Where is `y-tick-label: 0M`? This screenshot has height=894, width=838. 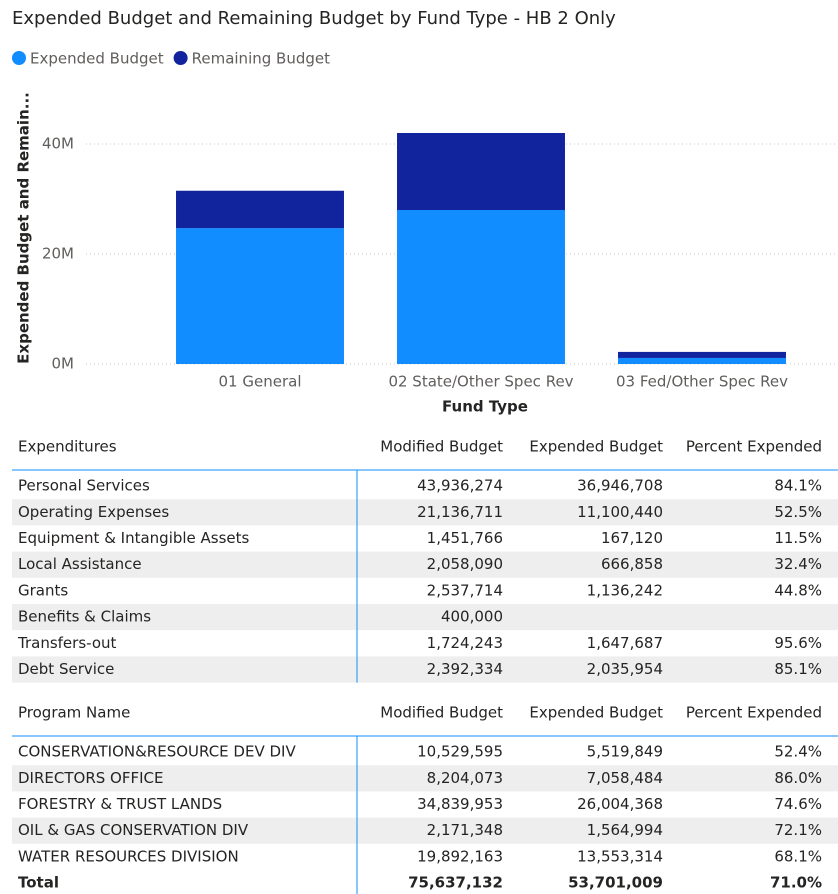 y-tick-label: 0M is located at coordinates (63, 364).